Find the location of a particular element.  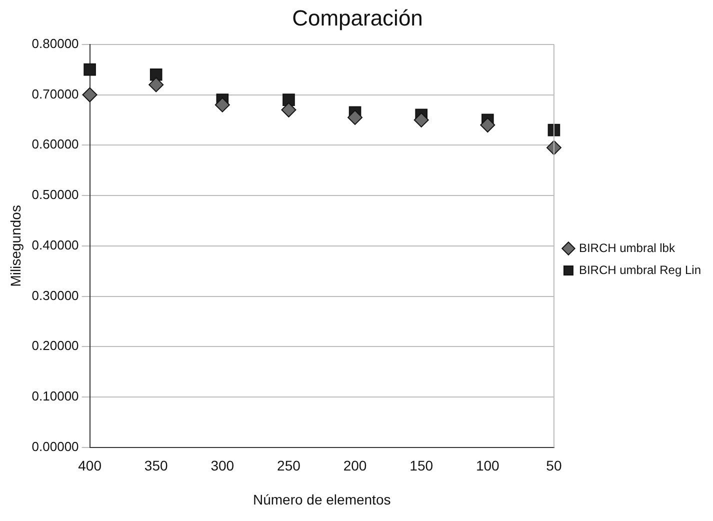

x-tick-label: 250 is located at coordinates (289, 466).